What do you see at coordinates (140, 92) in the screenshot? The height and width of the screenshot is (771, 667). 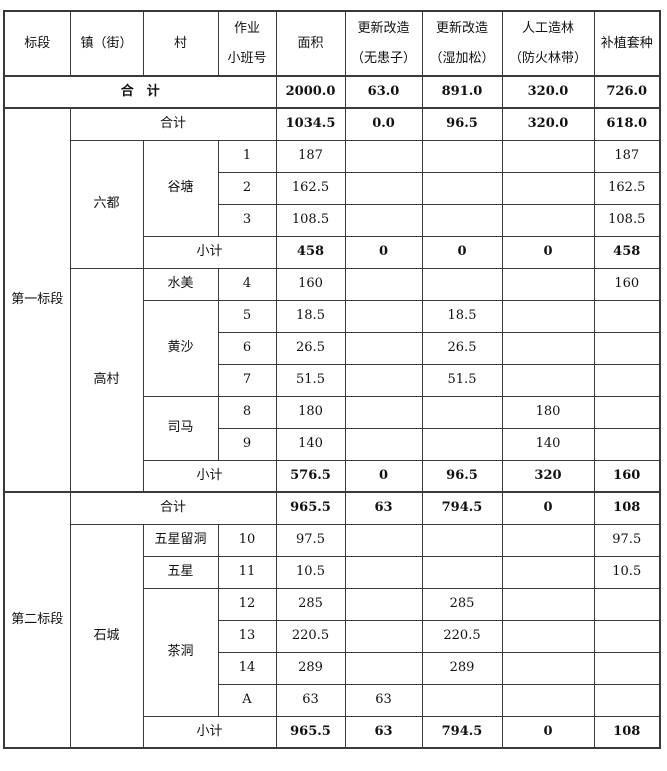 I see `table-cell: 合 计` at bounding box center [140, 92].